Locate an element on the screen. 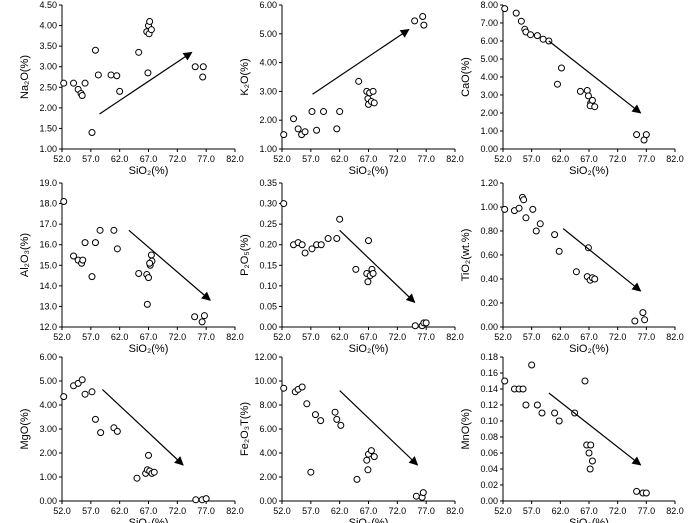 Image resolution: width=700 pixels, height=523 pixels. y-tick-label: 0.02 is located at coordinates (489, 485).